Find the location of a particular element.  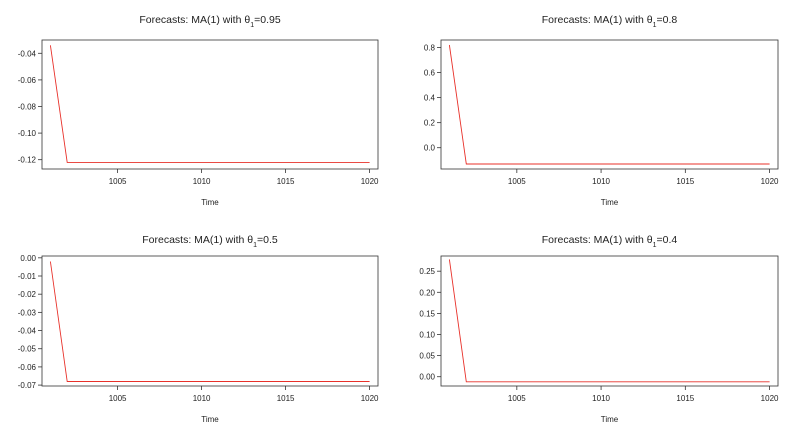

y-tick-label: 0.0 is located at coordinates (430, 148).